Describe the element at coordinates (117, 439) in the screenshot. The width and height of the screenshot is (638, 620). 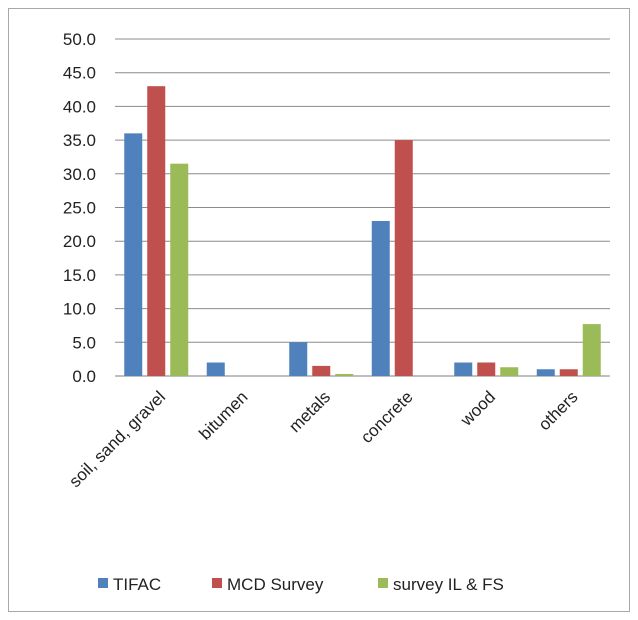
I see `category-label: soil, sand, gravel` at that location.